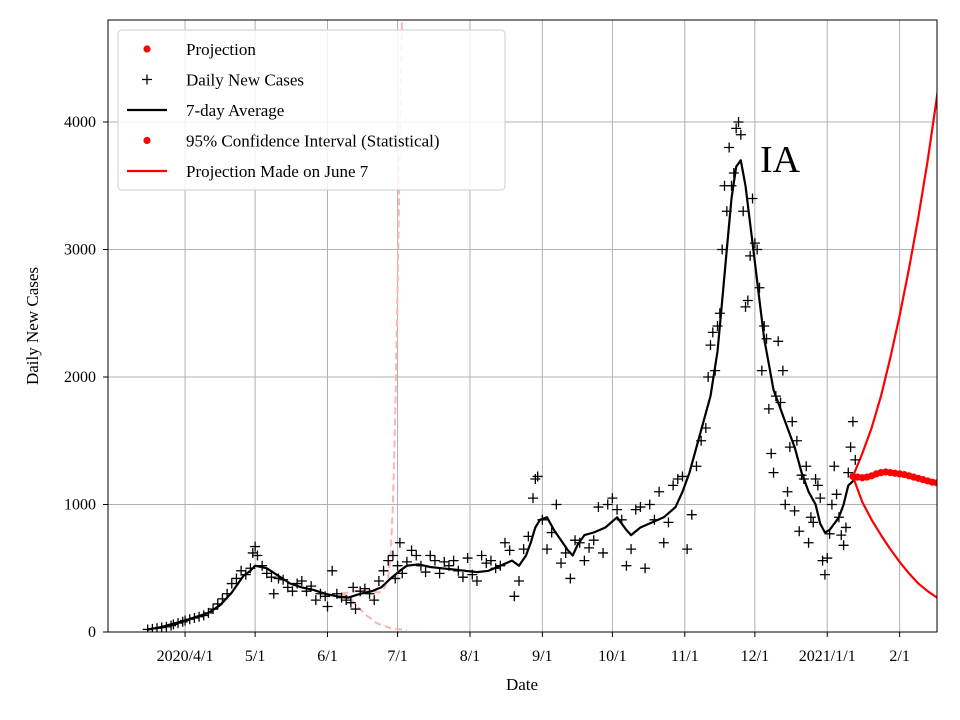  I want to click on legend-plus-icon, so click(147, 79).